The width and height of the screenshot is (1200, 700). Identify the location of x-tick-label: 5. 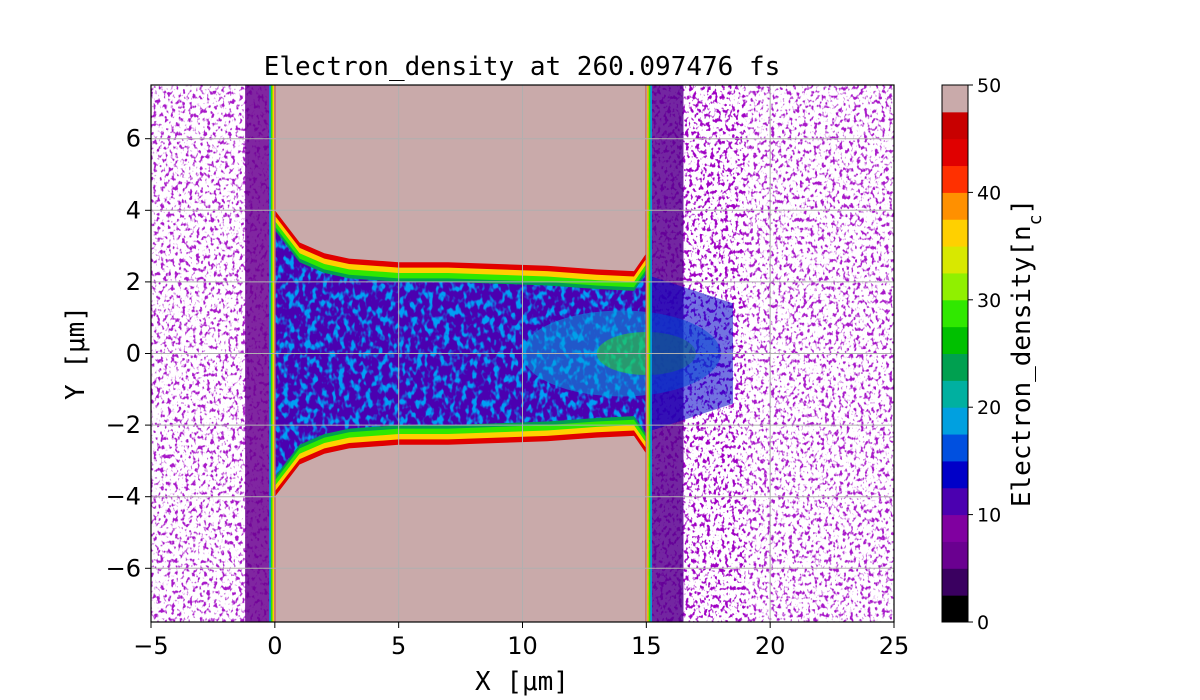
(398, 646).